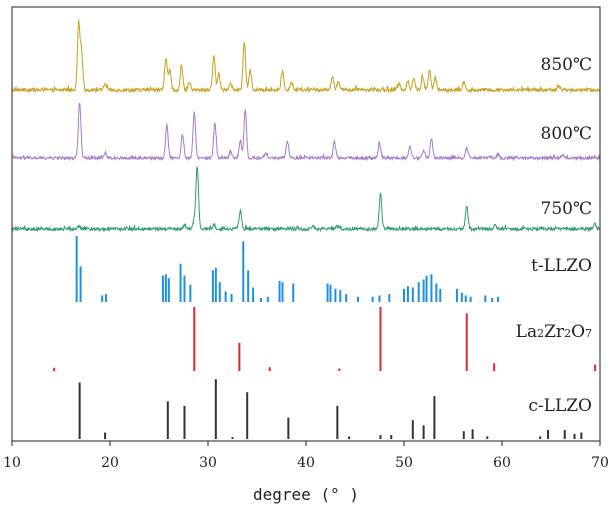 This screenshot has height=507, width=613. Describe the element at coordinates (566, 209) in the screenshot. I see `series-label: 750℃` at that location.